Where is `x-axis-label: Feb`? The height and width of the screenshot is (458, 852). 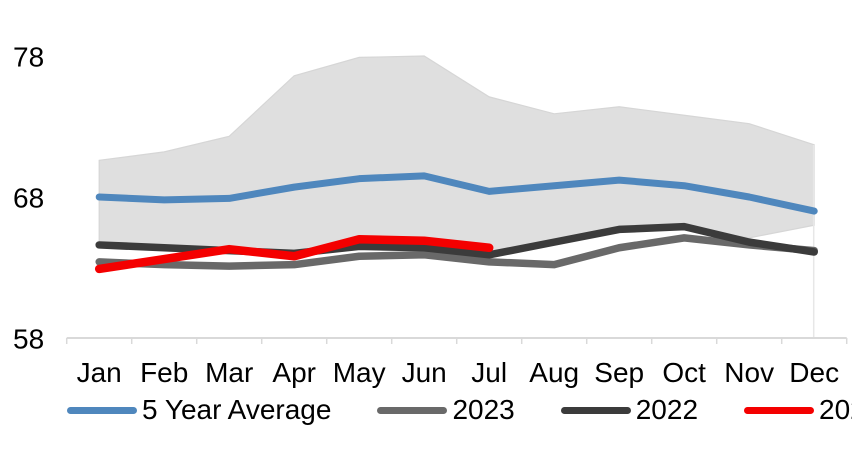 x-axis-label: Feb is located at coordinates (164, 372).